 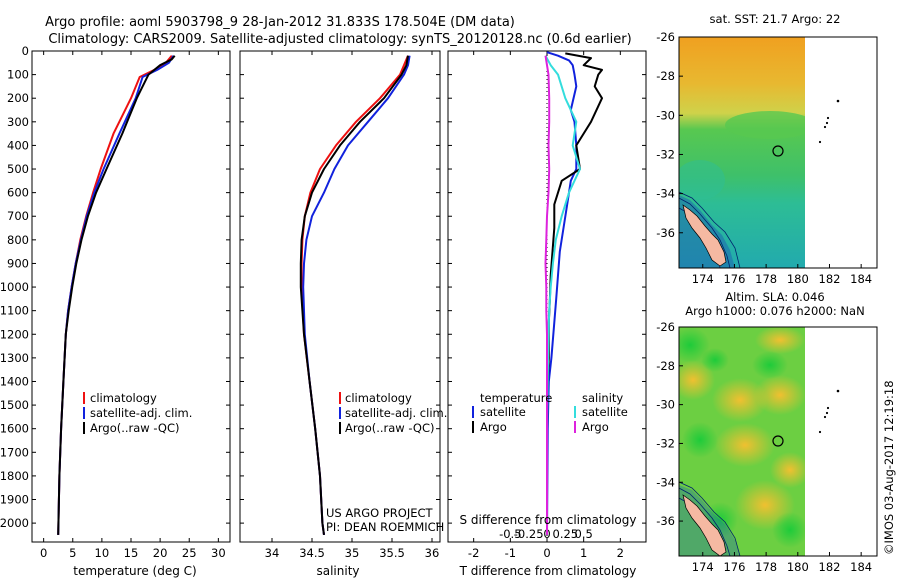 I want to click on x-tick-label: 1, so click(x=583, y=553).